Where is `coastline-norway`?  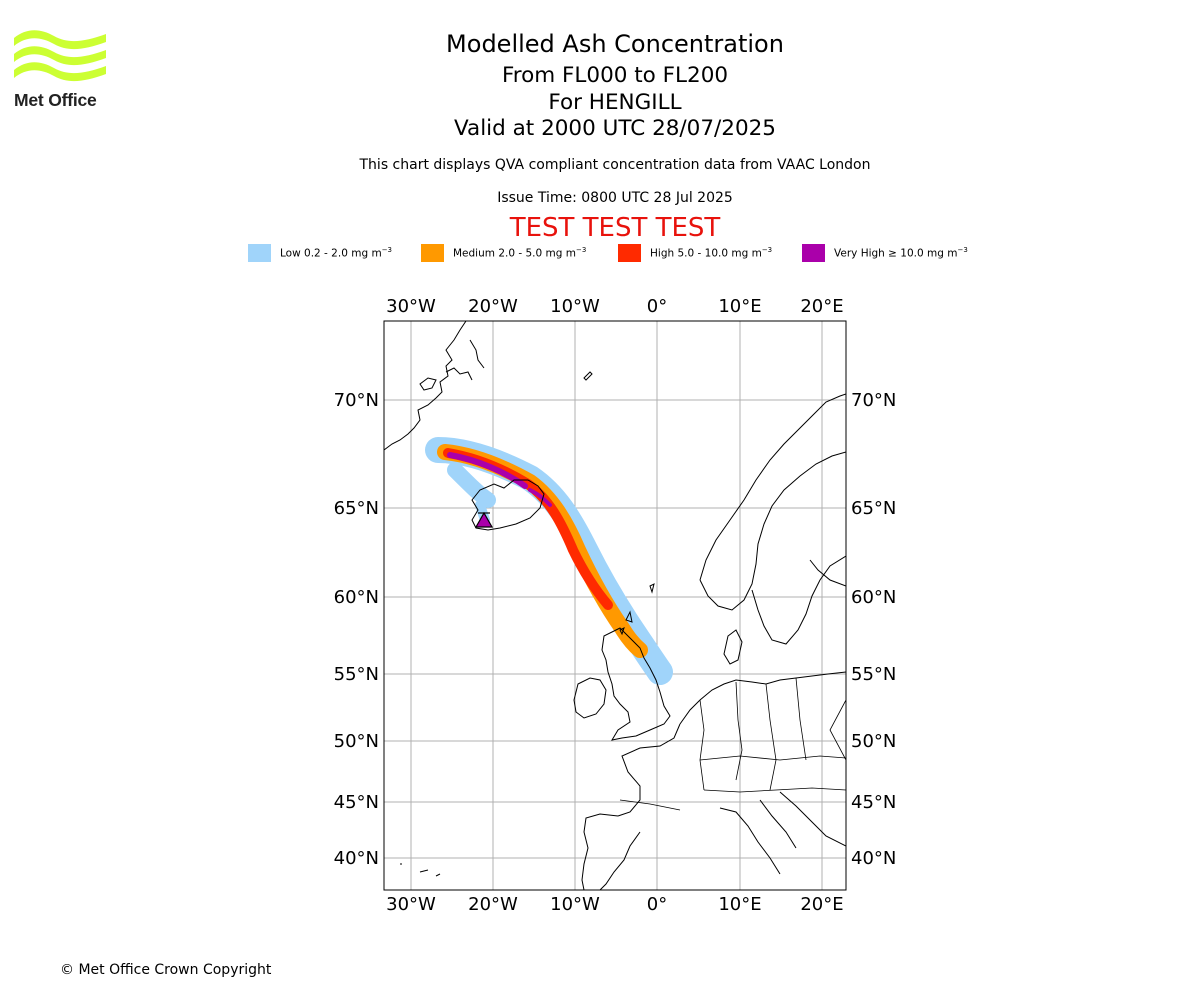
coastline-norway is located at coordinates (772, 487).